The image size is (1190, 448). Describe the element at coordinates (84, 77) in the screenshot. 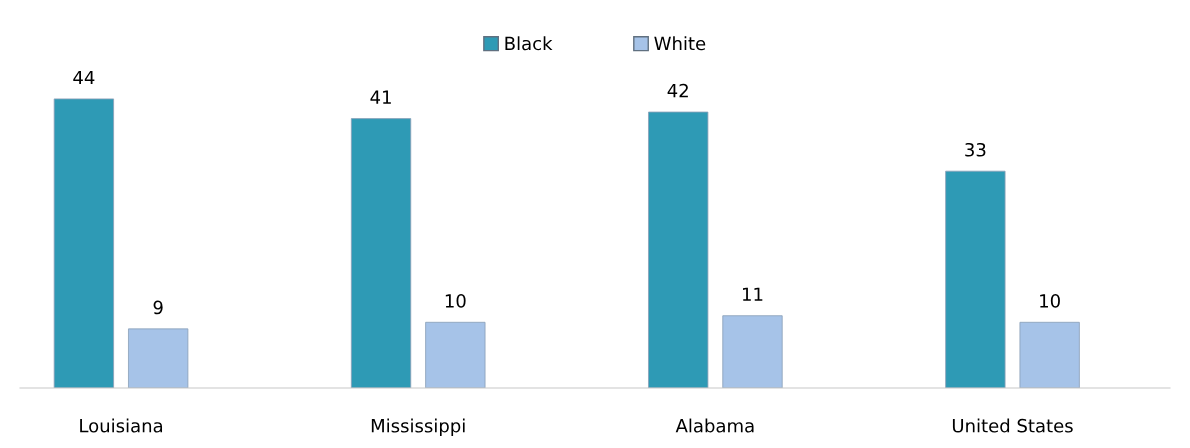

I see `data-label: 44` at that location.